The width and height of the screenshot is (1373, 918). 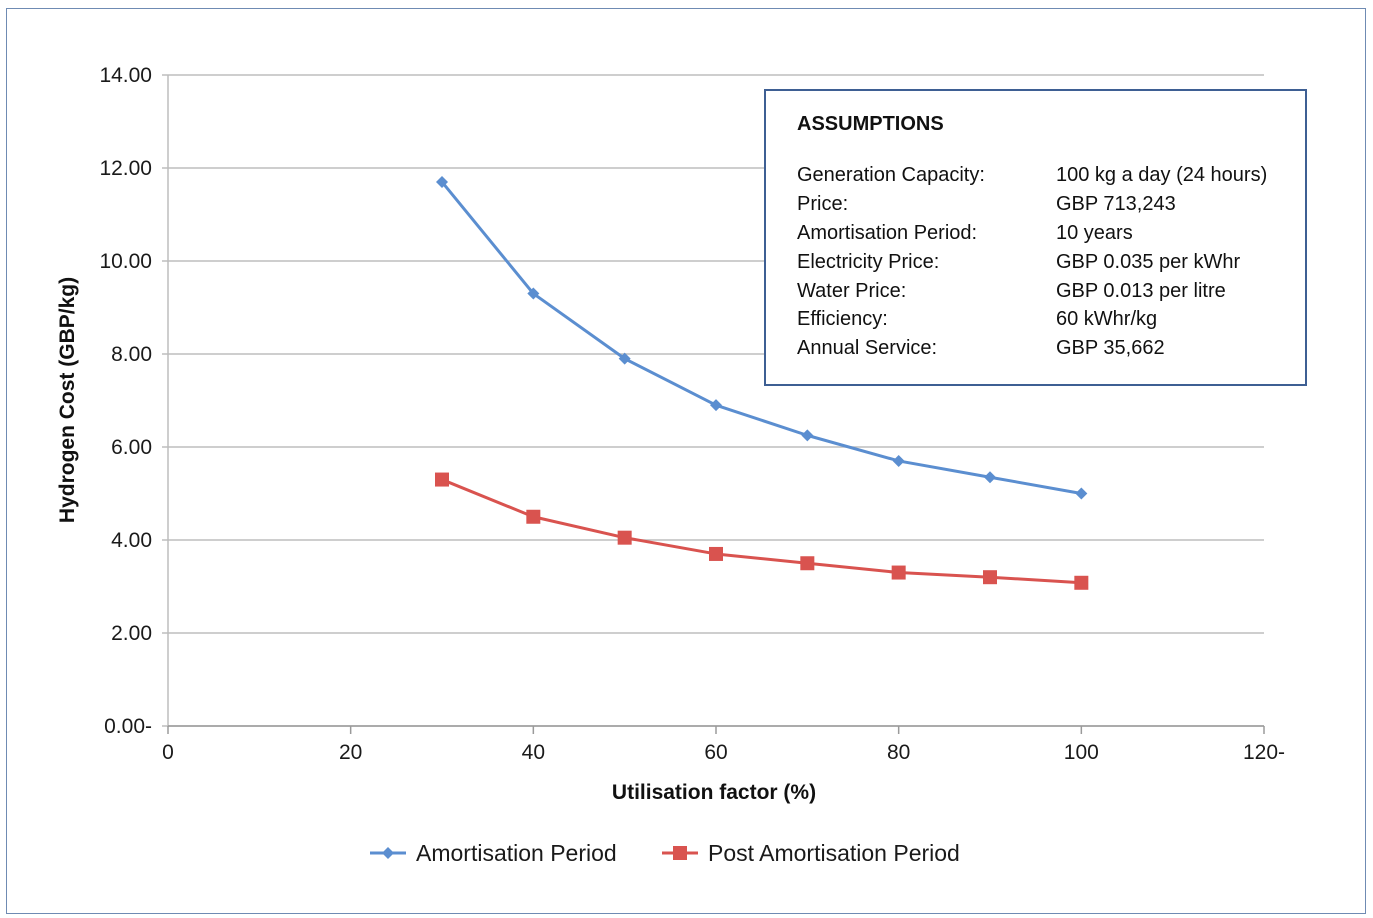 I want to click on assumption-label: Annual Service:, so click(x=867, y=348).